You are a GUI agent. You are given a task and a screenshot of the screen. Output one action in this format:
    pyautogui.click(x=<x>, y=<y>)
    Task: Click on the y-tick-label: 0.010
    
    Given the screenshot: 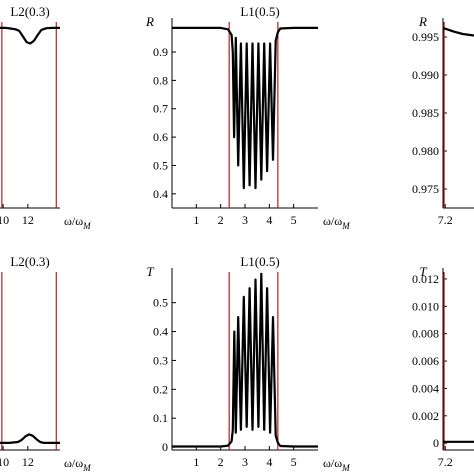 What is the action you would take?
    pyautogui.click(x=425, y=306)
    